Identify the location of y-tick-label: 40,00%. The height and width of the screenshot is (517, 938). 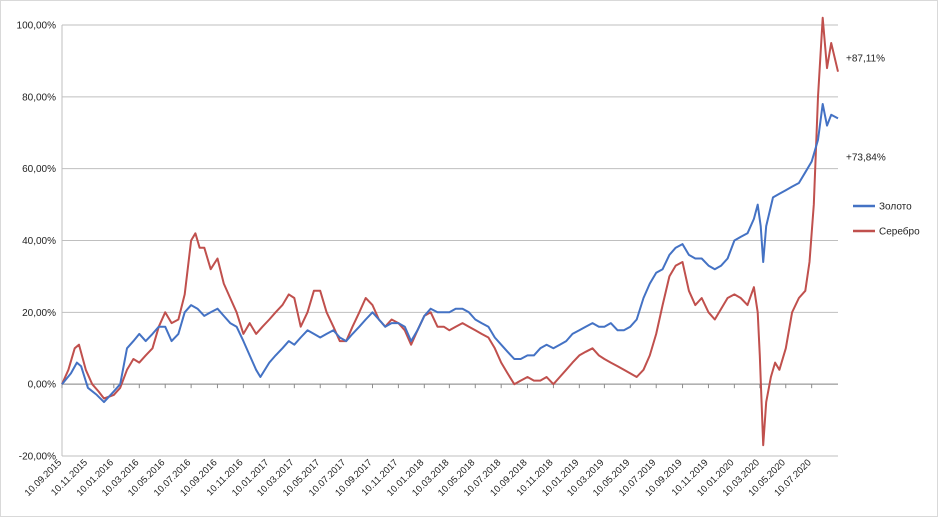
(39, 241).